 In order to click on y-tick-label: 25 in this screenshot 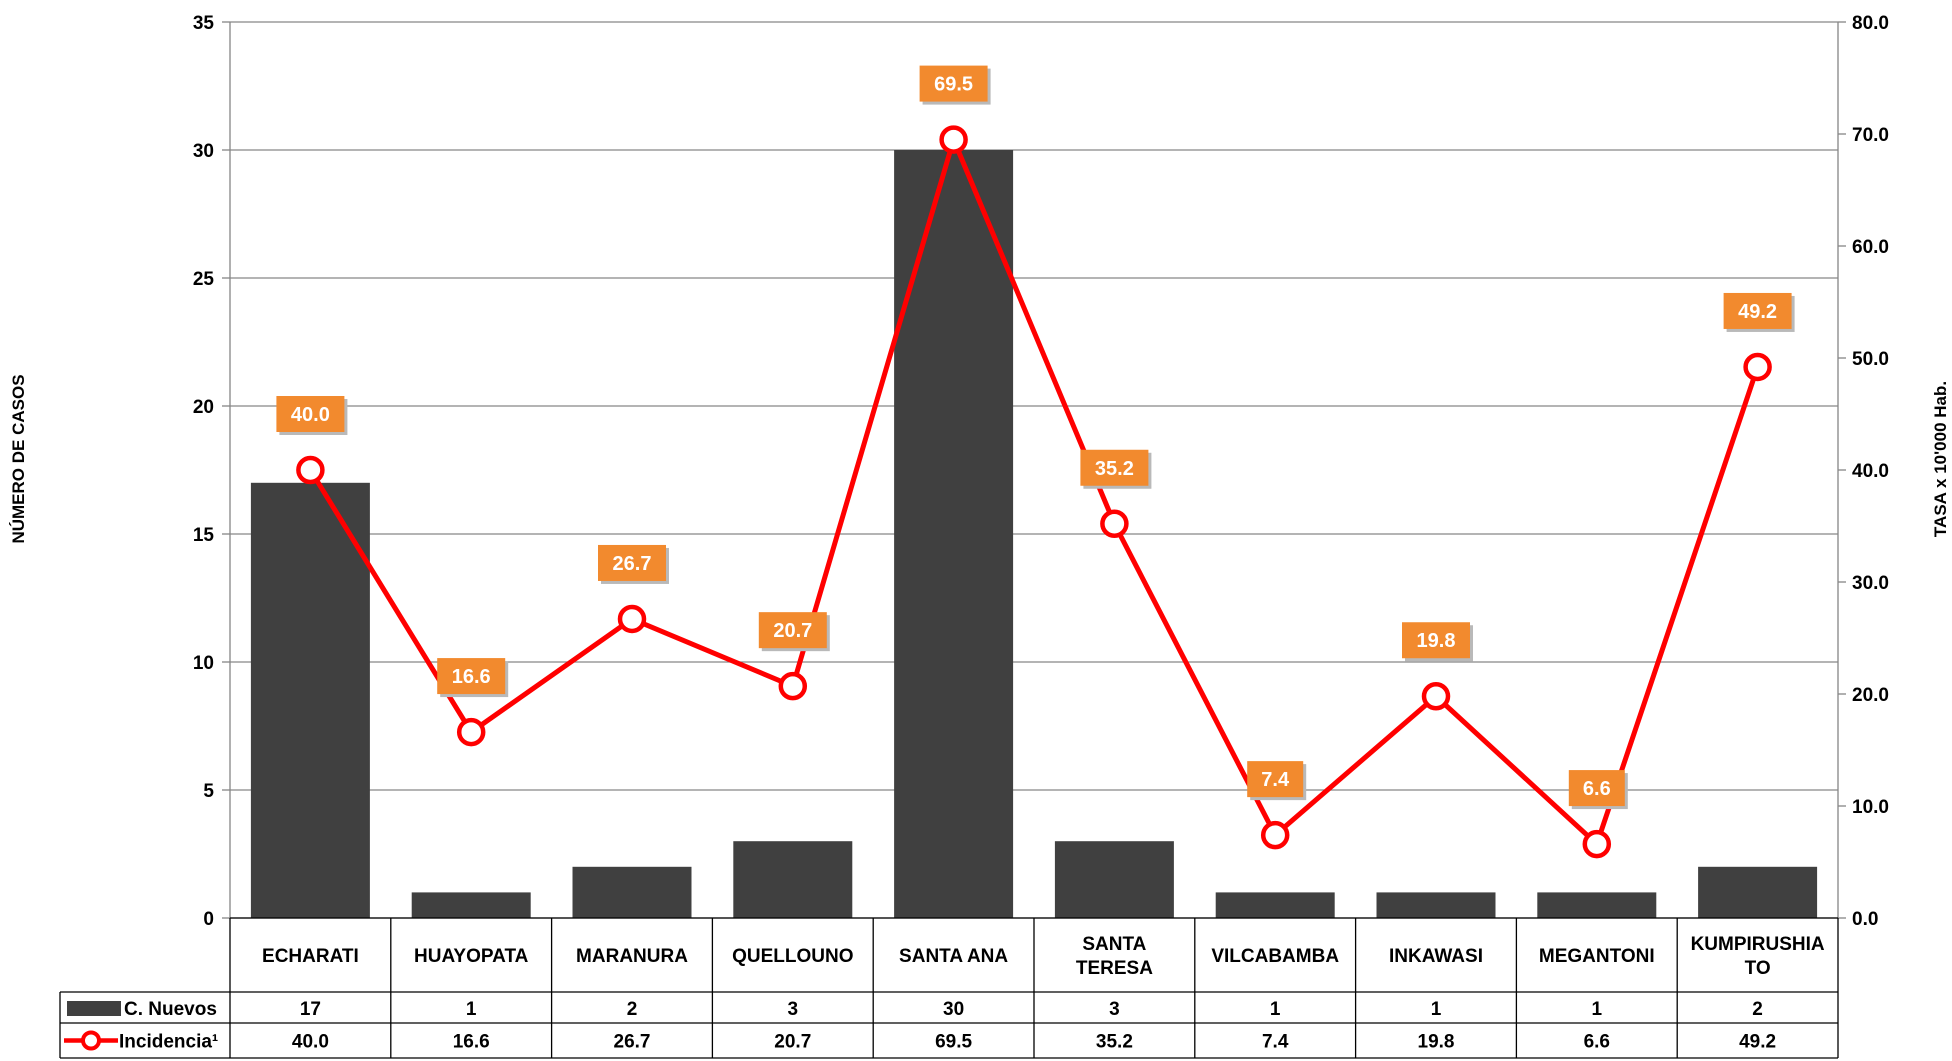, I will do `click(204, 279)`.